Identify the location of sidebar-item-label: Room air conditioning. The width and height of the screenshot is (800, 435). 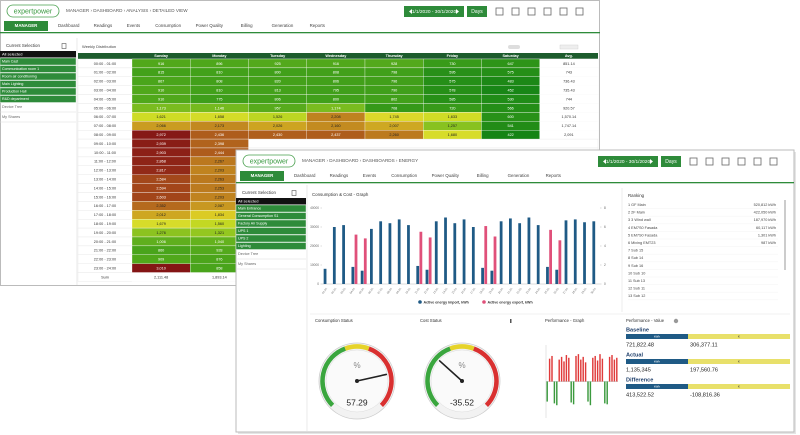
(19, 77).